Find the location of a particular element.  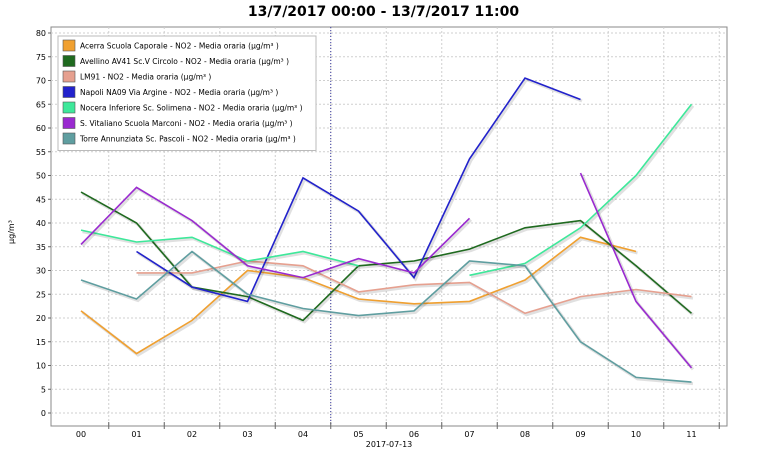

y-tick-label: 60 is located at coordinates (41, 128).